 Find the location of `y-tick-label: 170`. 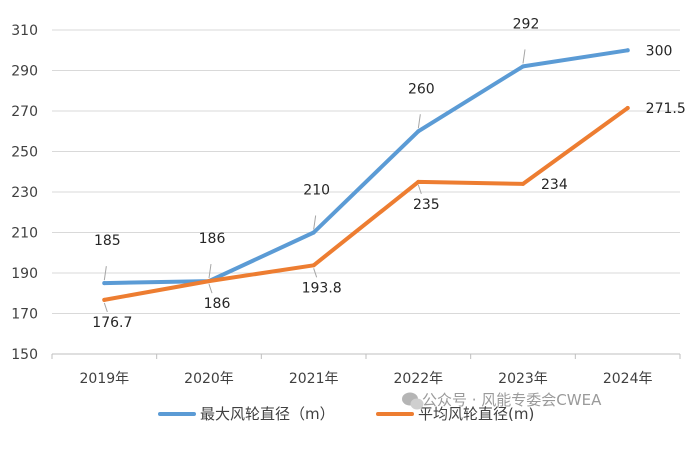

y-tick-label: 170 is located at coordinates (24, 315).